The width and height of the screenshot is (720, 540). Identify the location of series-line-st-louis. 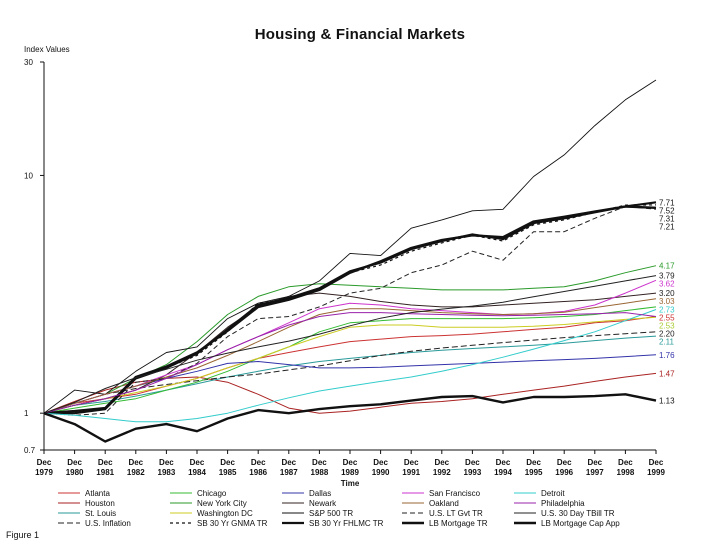
(350, 374).